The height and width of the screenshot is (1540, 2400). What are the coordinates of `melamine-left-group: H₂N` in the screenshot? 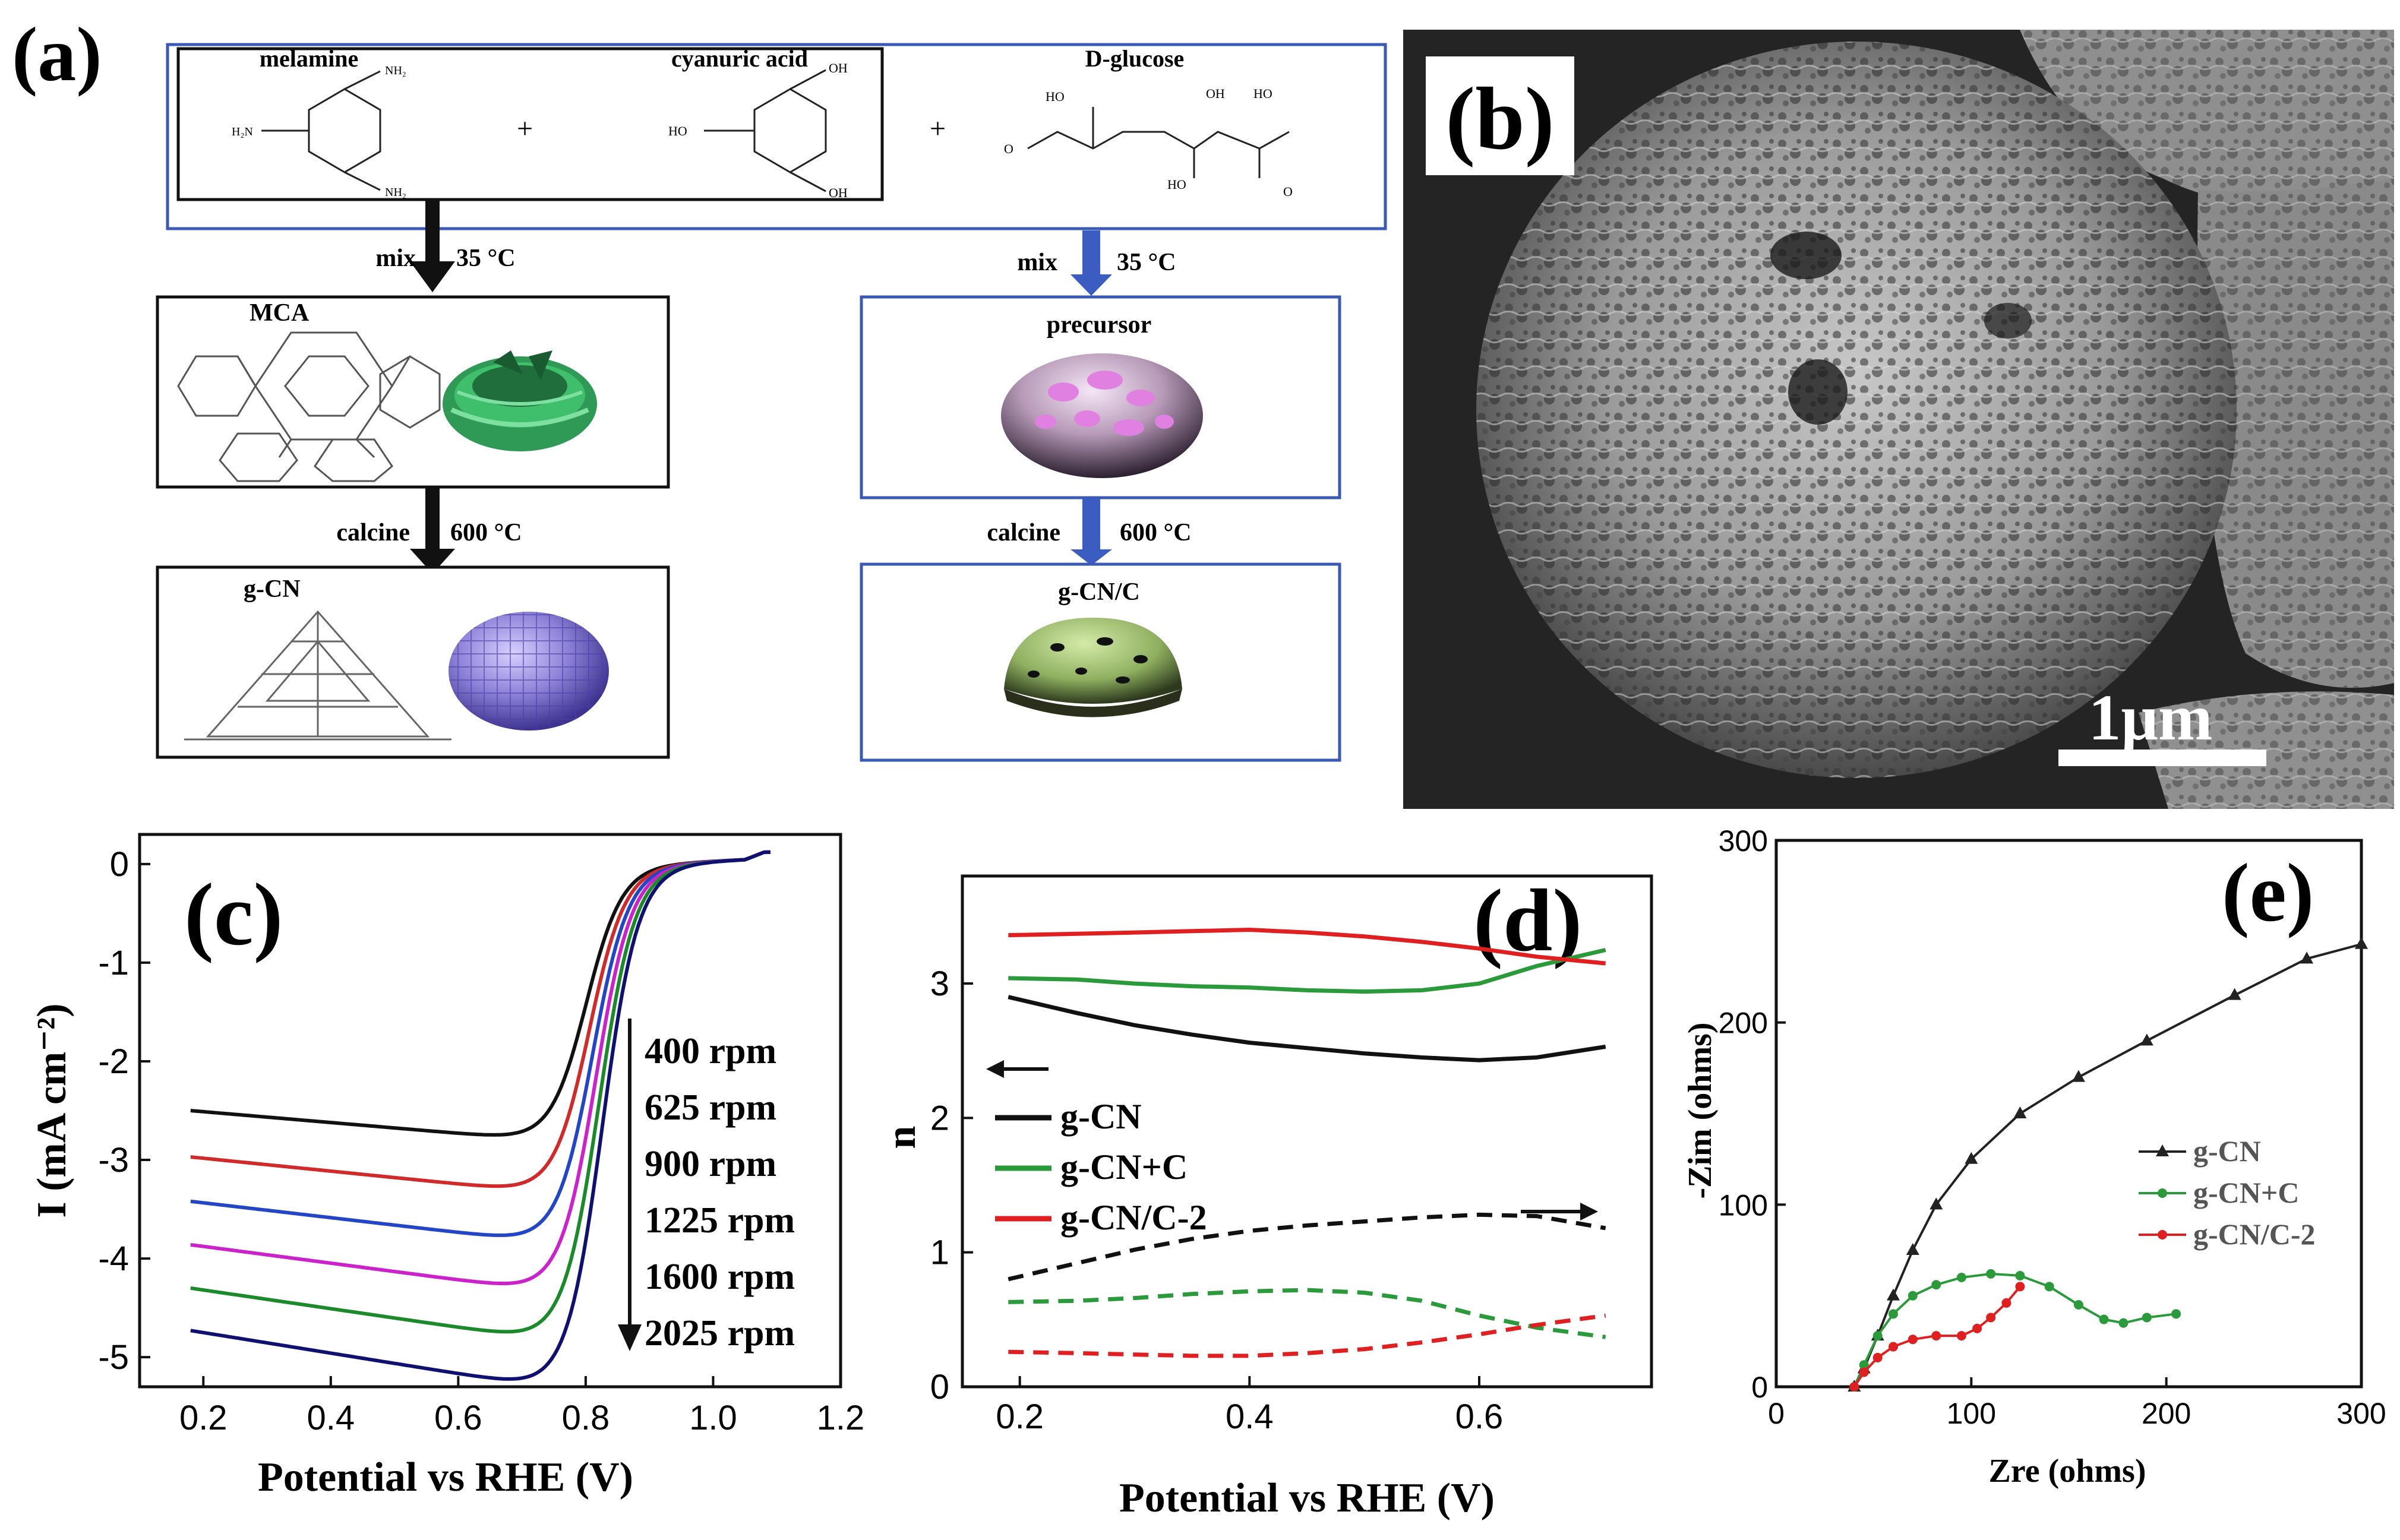 It's located at (242, 132).